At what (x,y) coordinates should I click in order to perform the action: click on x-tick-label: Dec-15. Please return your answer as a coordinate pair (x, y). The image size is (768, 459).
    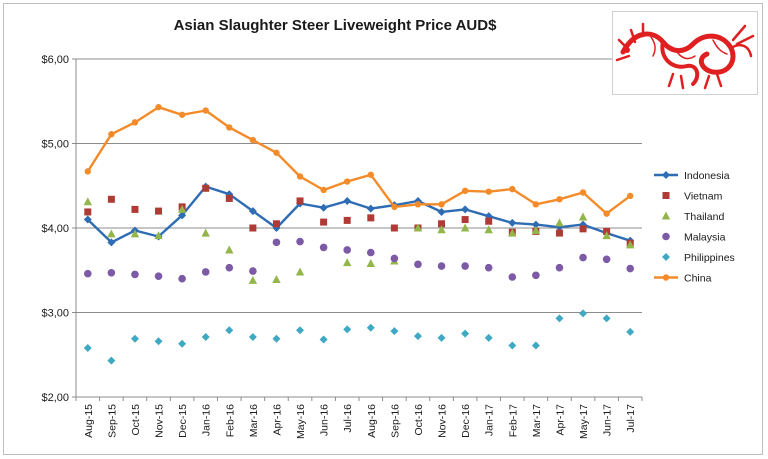
    Looking at the image, I should click on (183, 421).